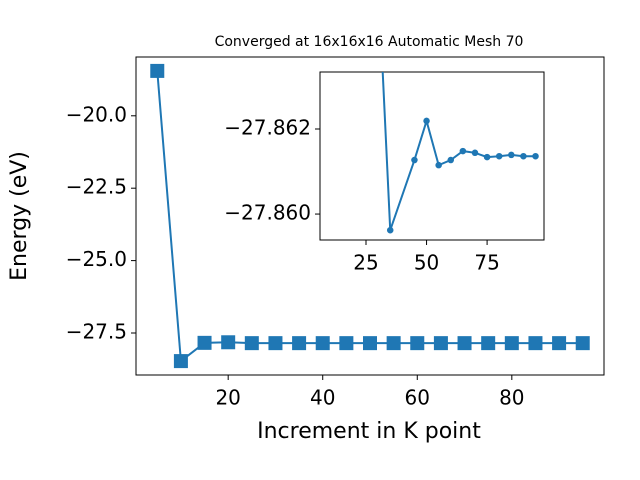 Image resolution: width=640 pixels, height=480 pixels. What do you see at coordinates (369, 42) in the screenshot?
I see `chart-title: Converged at 16x16x16 Automatic Mesh 70` at bounding box center [369, 42].